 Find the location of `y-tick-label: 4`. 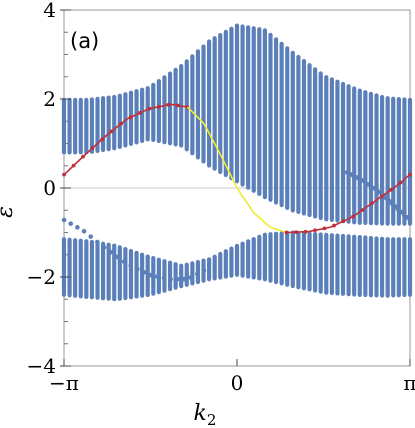

y-tick-label: 4 is located at coordinates (49, 11).